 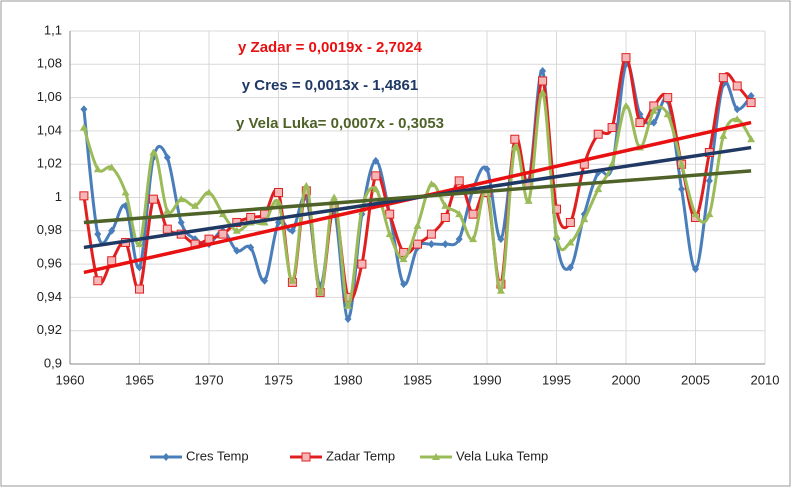 What do you see at coordinates (487, 379) in the screenshot?
I see `x-tick-label: 1990` at bounding box center [487, 379].